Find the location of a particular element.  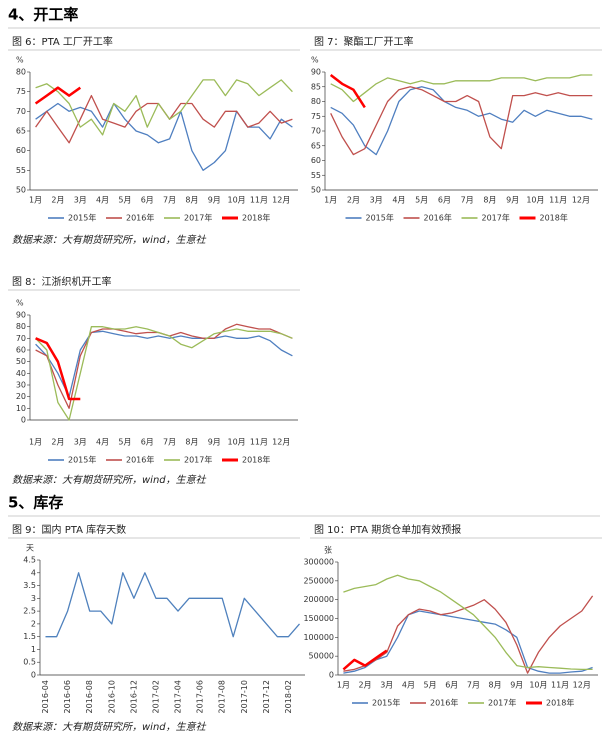

x-tick-label: 2016-04 is located at coordinates (45, 696).